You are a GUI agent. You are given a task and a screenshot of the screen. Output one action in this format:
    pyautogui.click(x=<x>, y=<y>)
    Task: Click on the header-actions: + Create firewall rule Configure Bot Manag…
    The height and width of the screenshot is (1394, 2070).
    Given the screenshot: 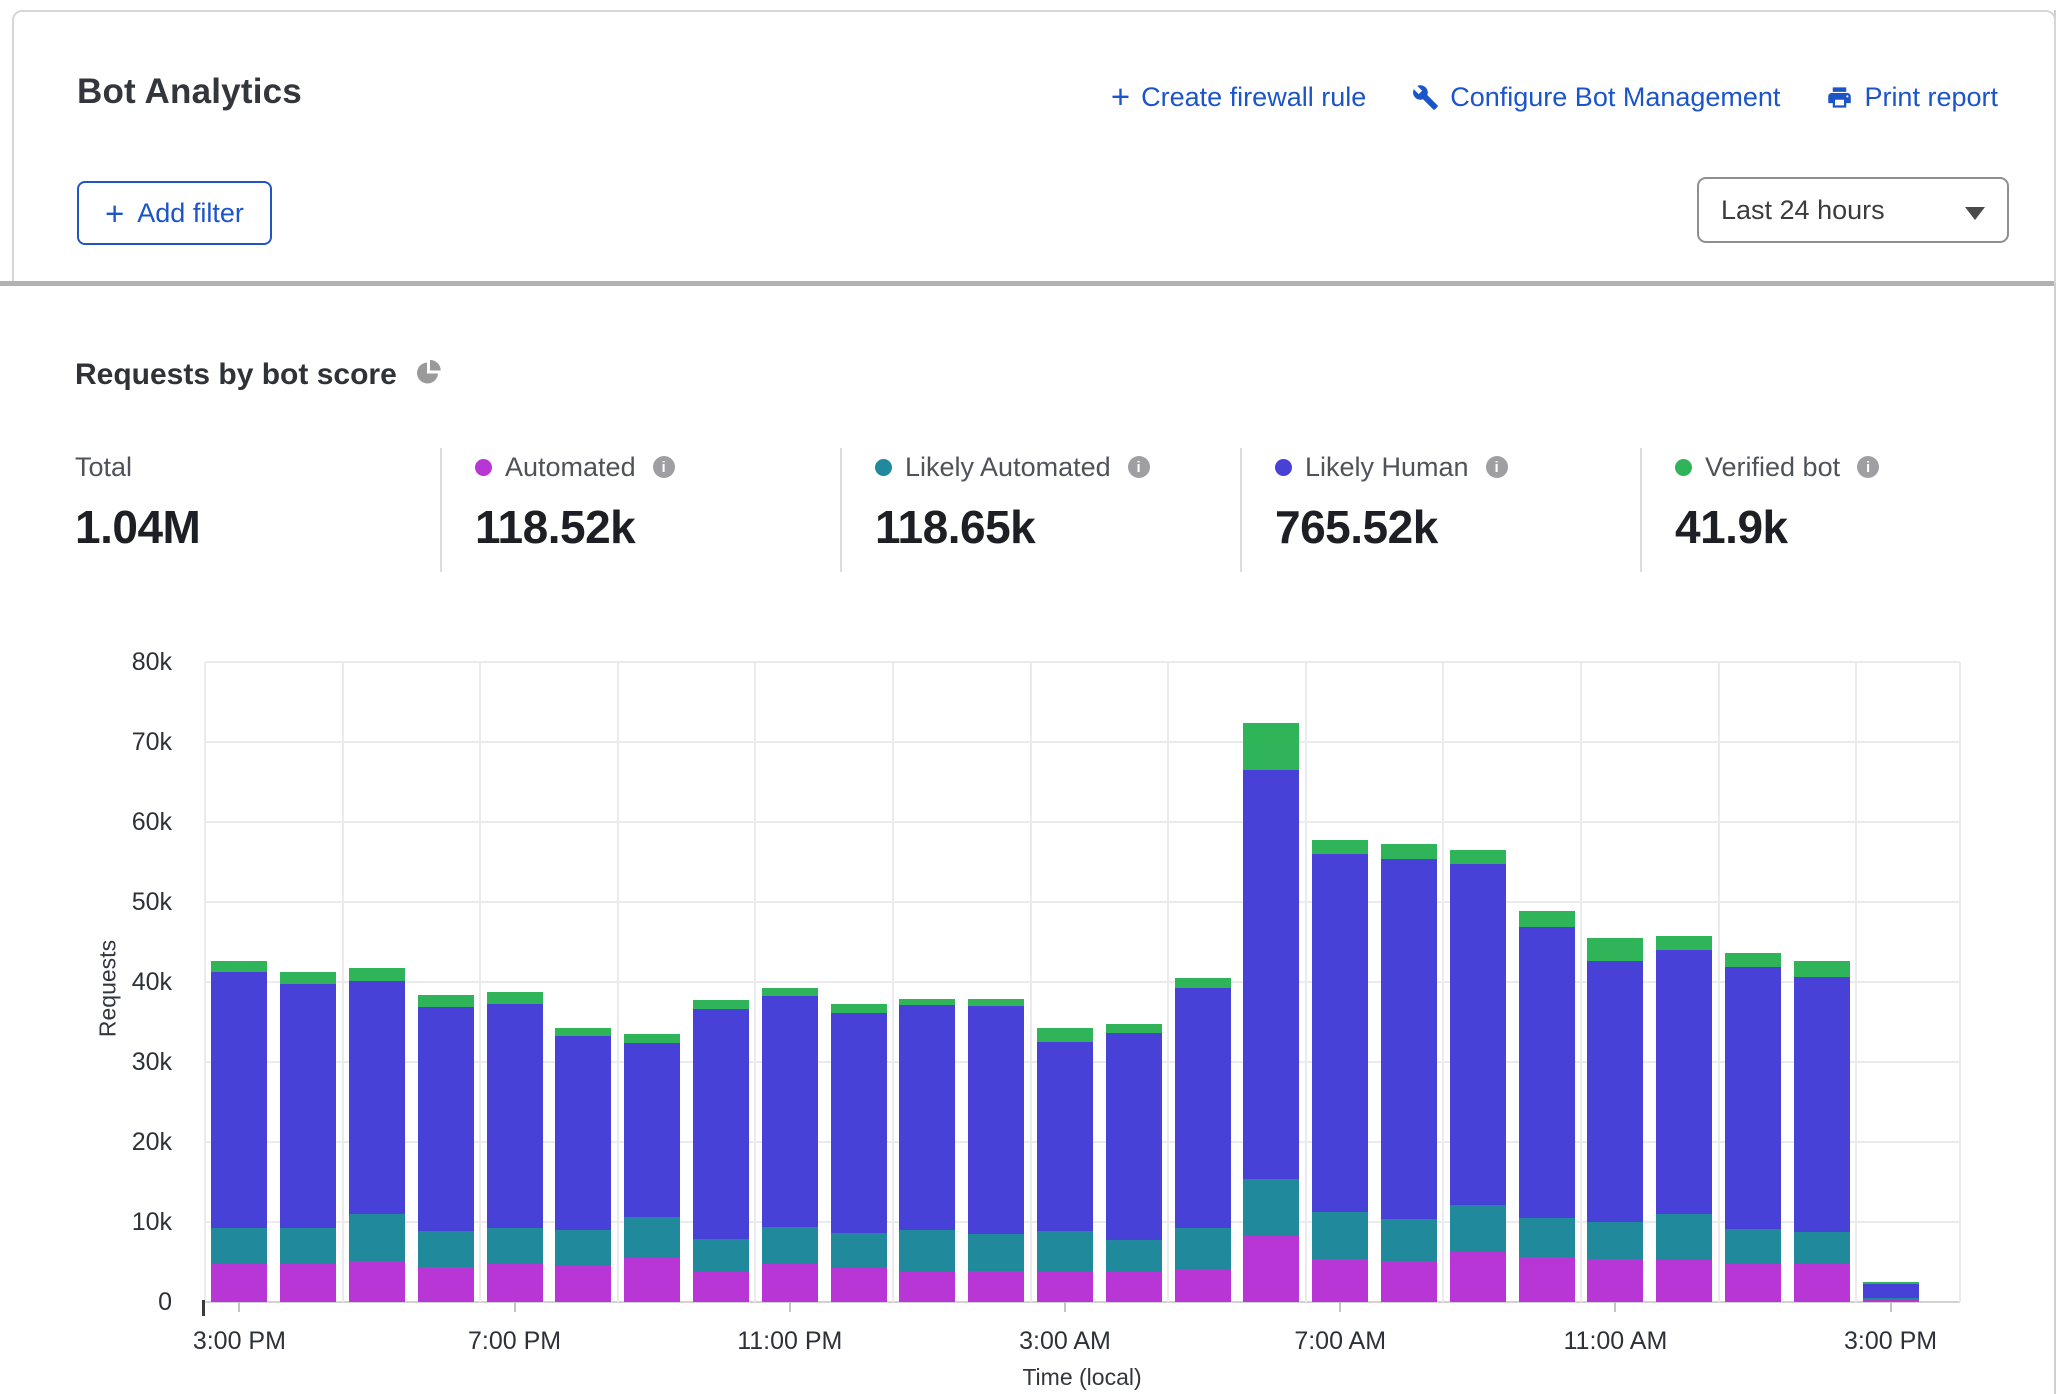 What is the action you would take?
    pyautogui.click(x=1554, y=97)
    